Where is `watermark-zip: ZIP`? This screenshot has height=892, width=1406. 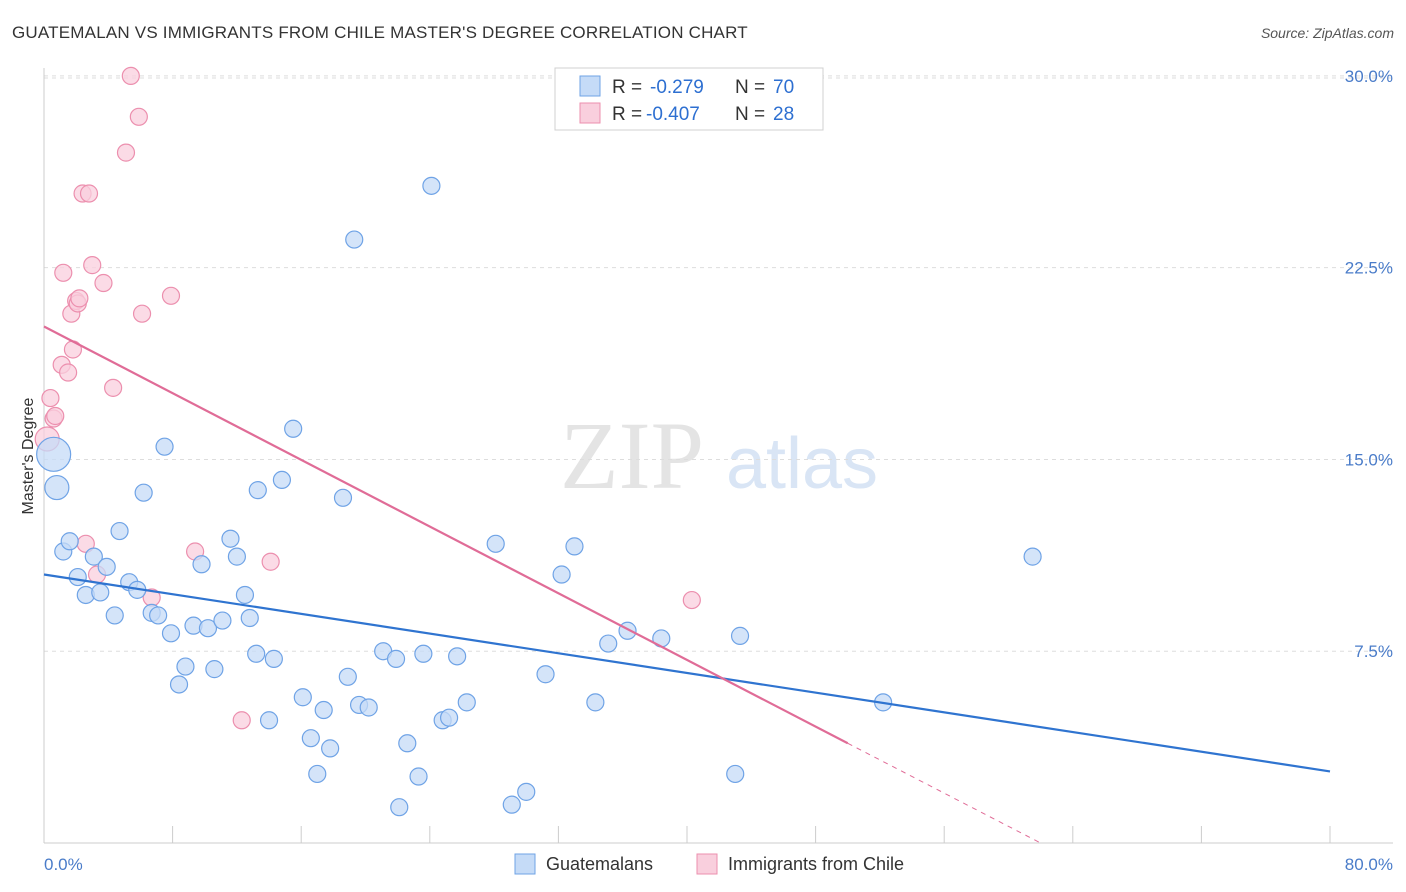
watermark-zip: ZIP is located at coordinates (632, 455).